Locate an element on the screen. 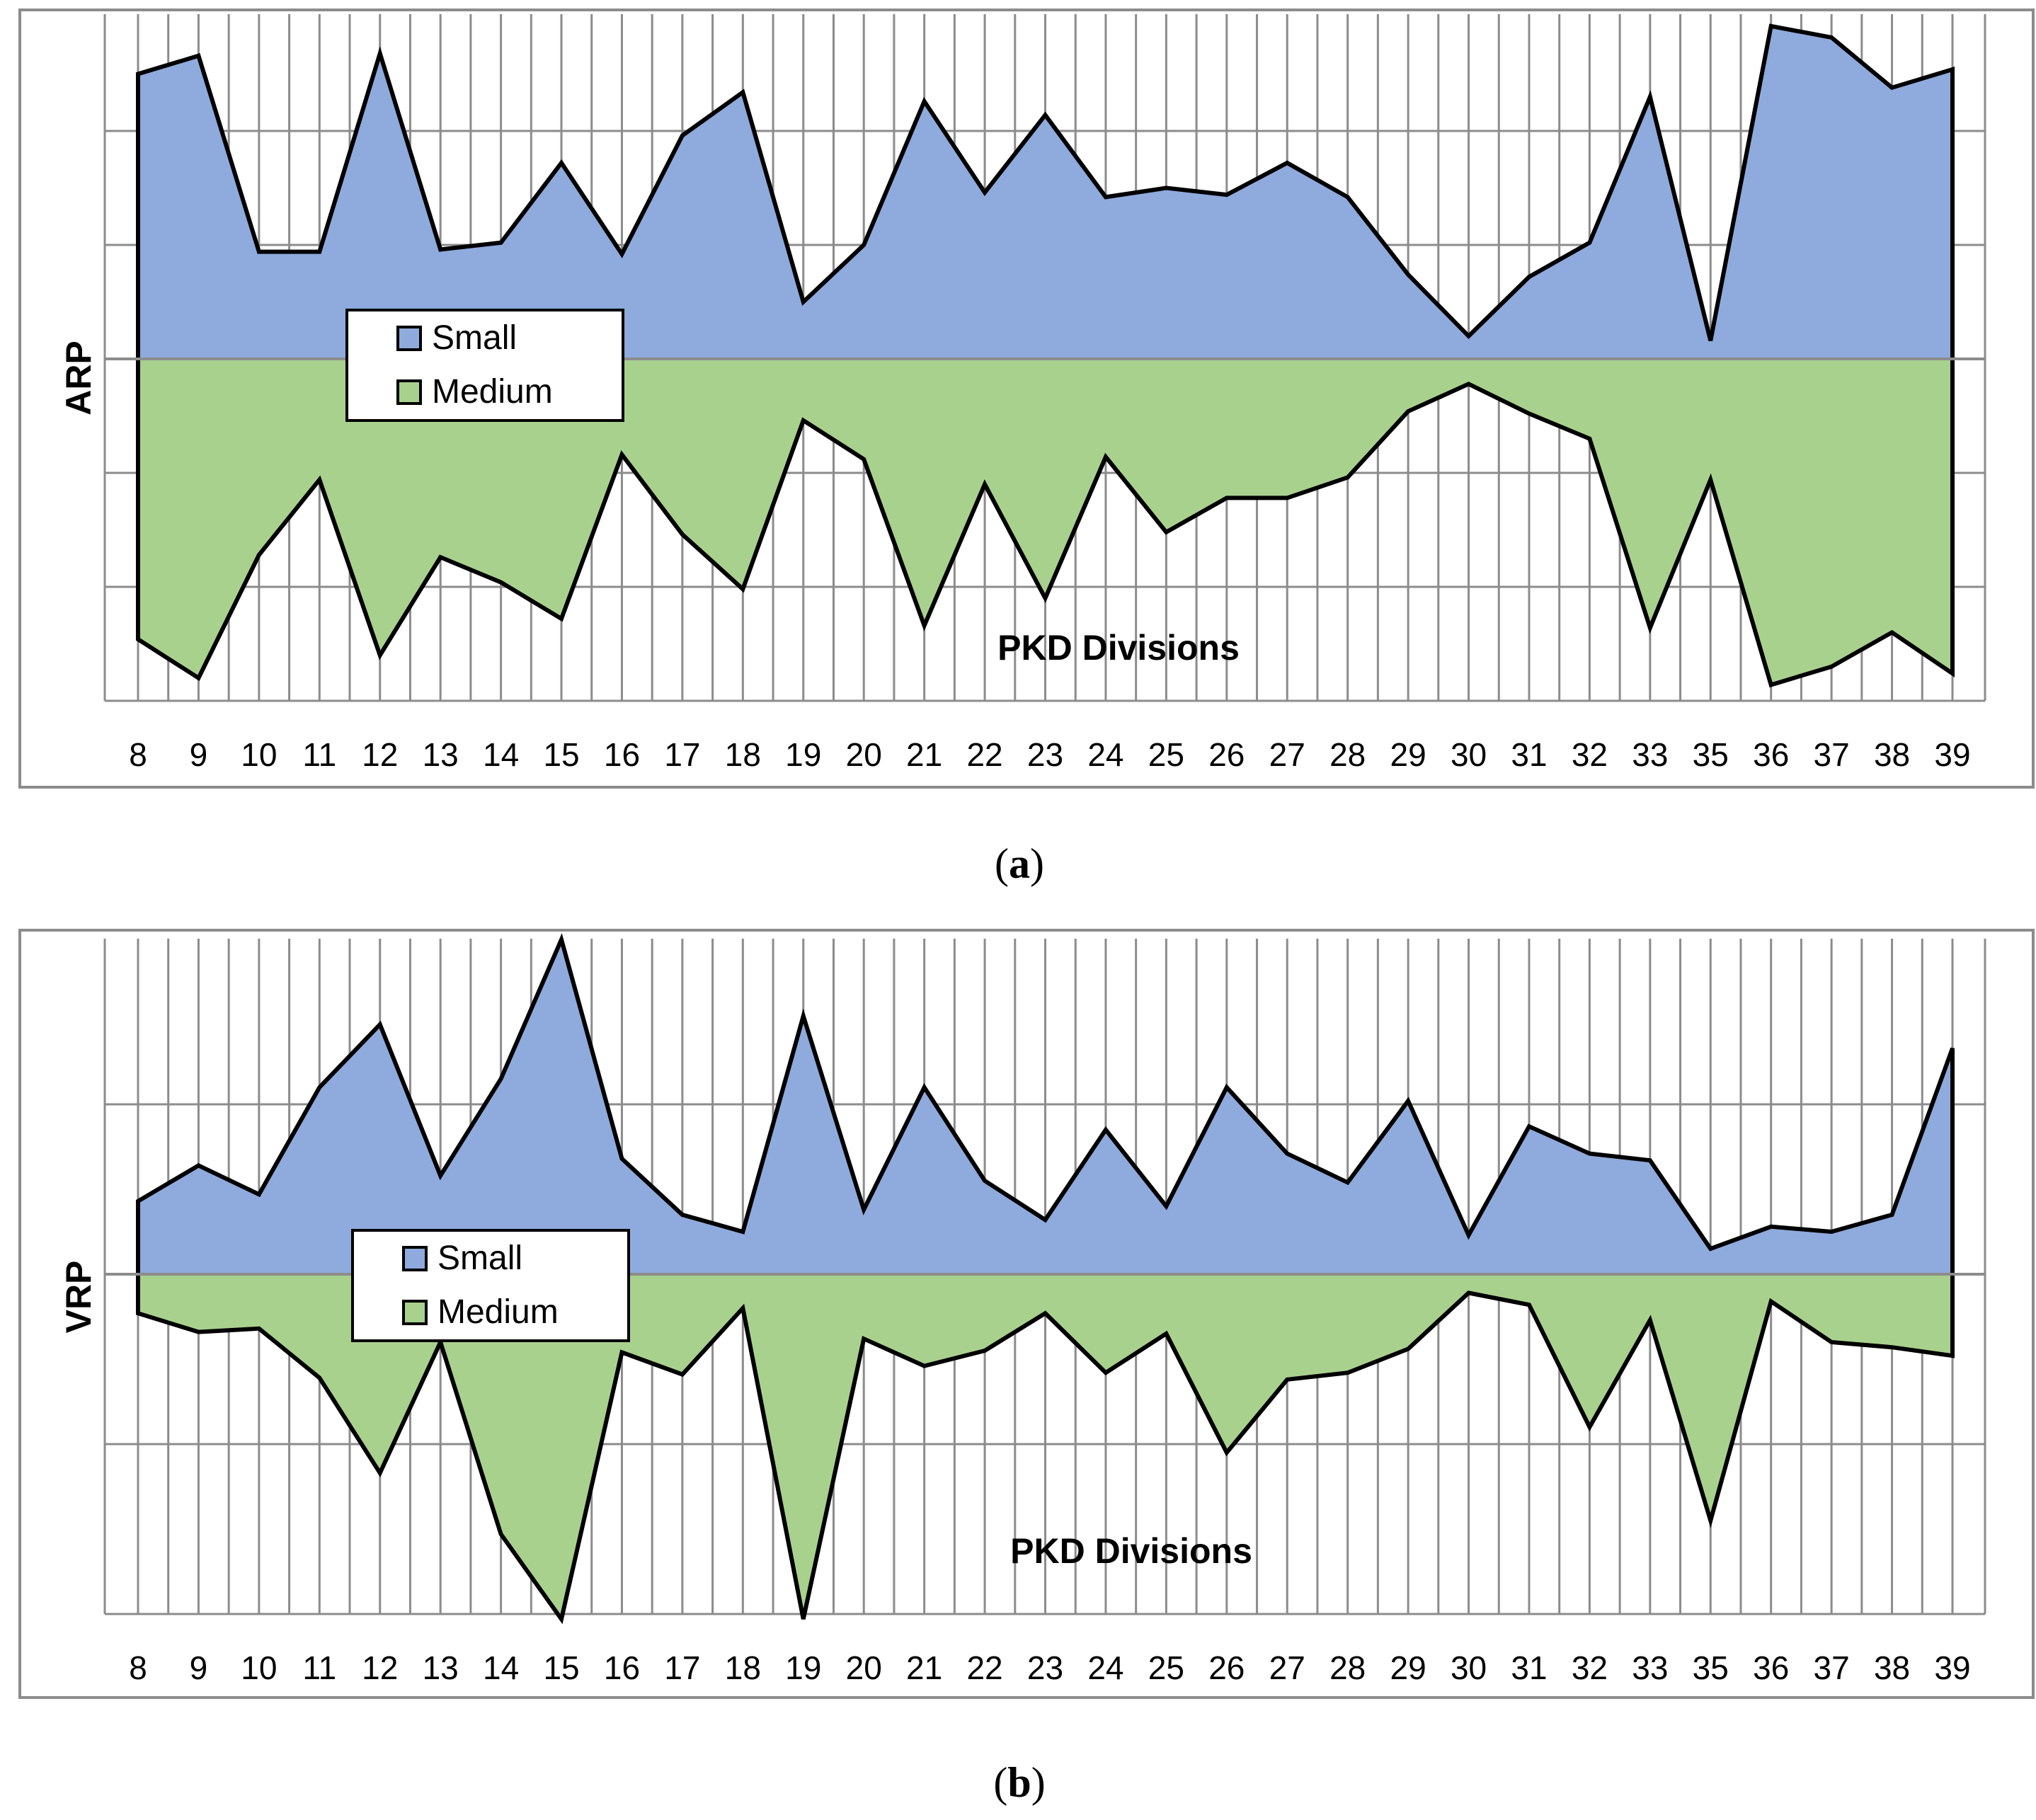 The width and height of the screenshot is (2036, 1820). chart-b-xlabel: PKD Divisions is located at coordinates (1131, 1551).